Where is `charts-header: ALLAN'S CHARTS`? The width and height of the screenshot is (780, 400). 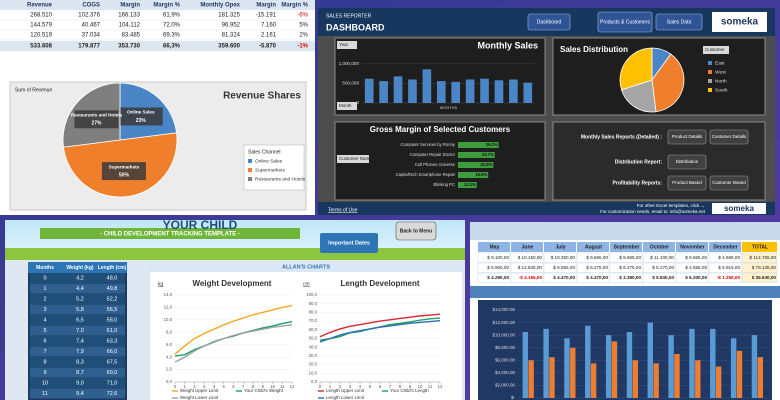
charts-header: ALLAN'S CHARTS is located at coordinates (306, 267).